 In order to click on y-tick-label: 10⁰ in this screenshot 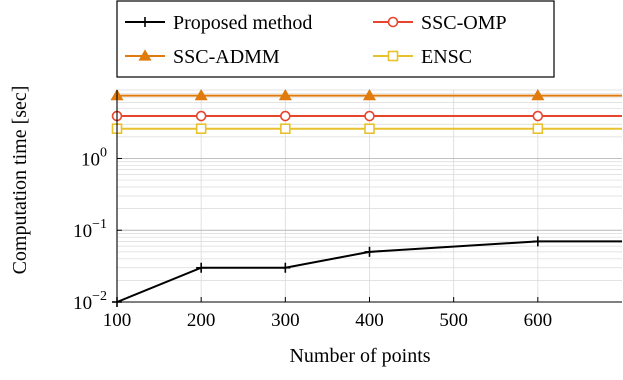, I will do `click(94, 157)`.